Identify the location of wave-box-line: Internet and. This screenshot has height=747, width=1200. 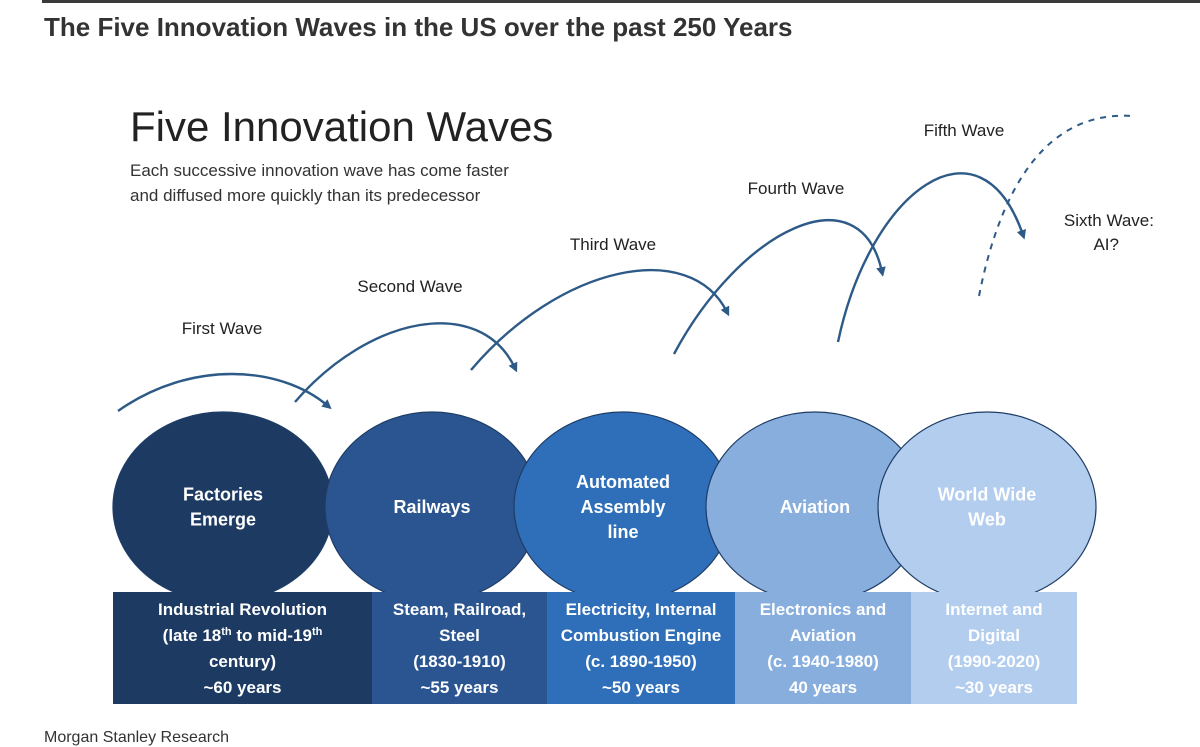
(993, 609).